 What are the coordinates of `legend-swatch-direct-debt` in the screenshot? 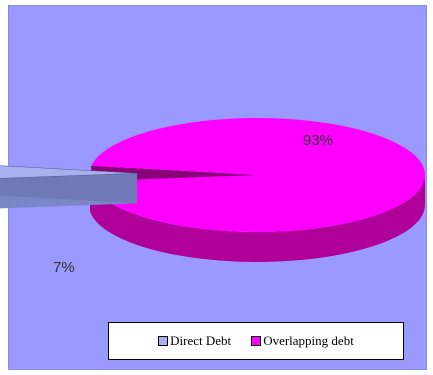 It's located at (163, 341).